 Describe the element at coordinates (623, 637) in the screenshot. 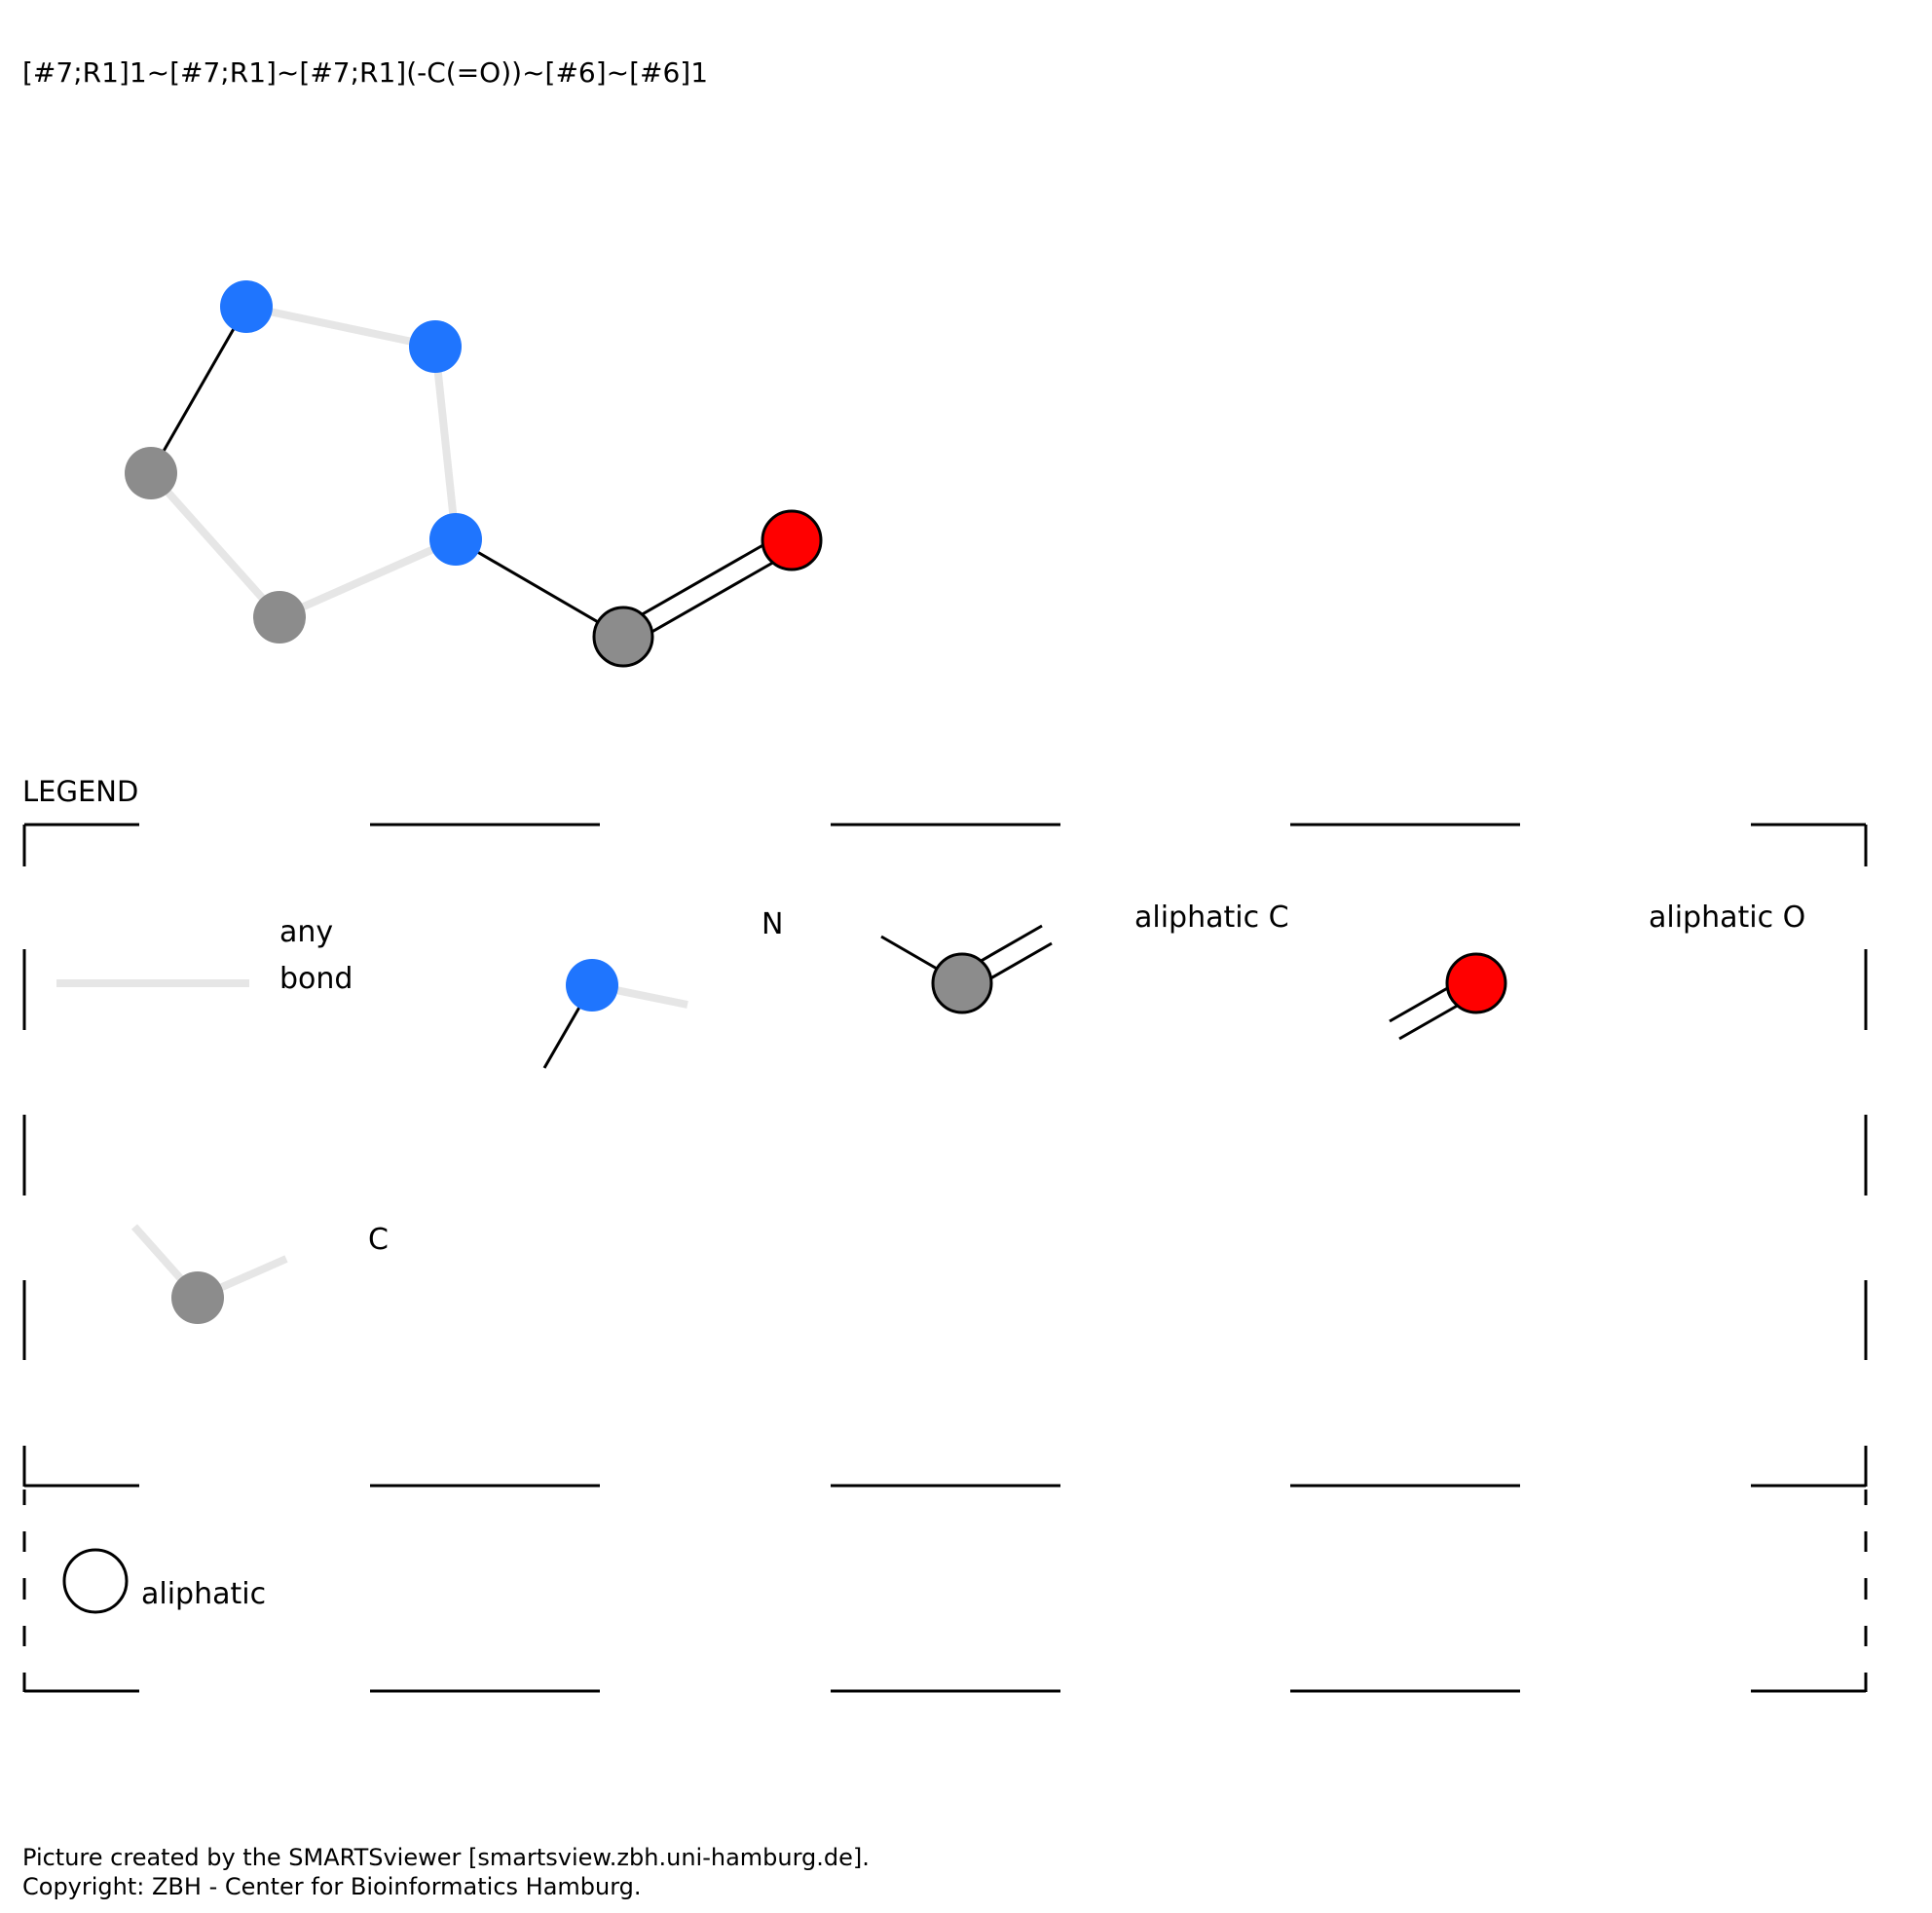

I see `atom-c6` at that location.